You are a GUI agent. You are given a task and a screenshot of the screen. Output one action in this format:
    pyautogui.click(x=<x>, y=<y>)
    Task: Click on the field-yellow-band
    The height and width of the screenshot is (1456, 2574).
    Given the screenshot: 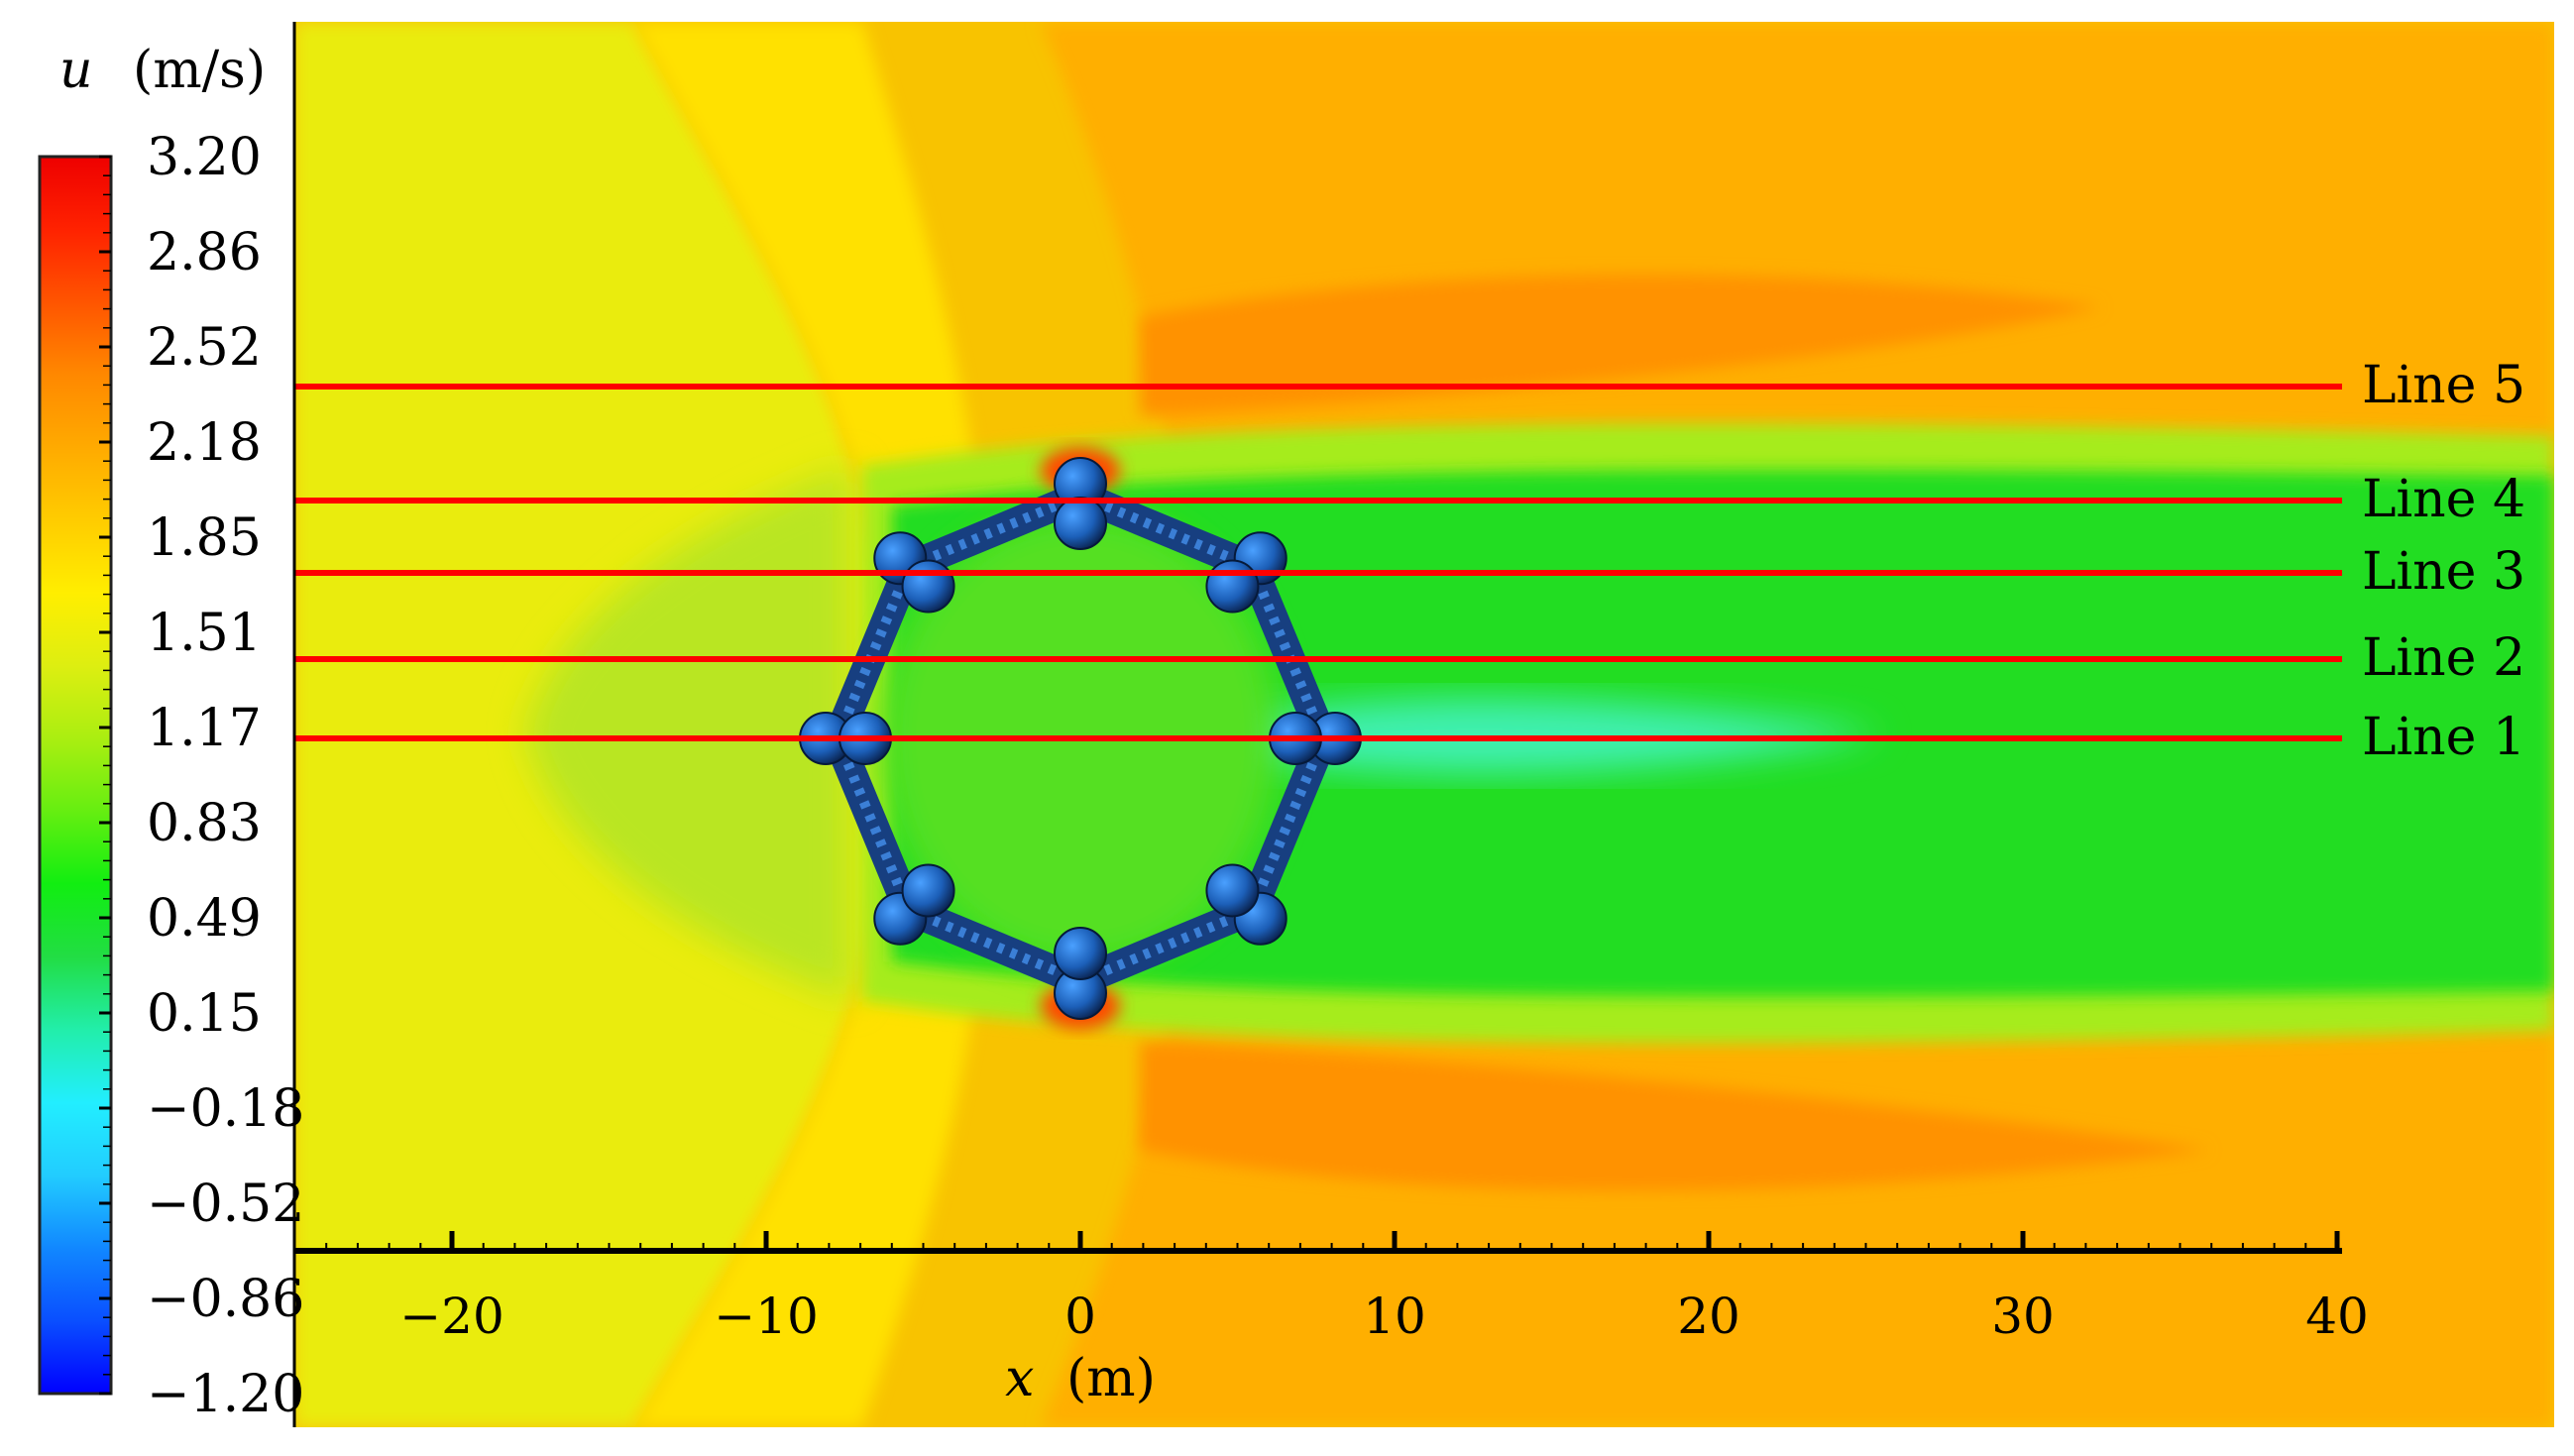 What is the action you would take?
    pyautogui.click(x=812, y=724)
    